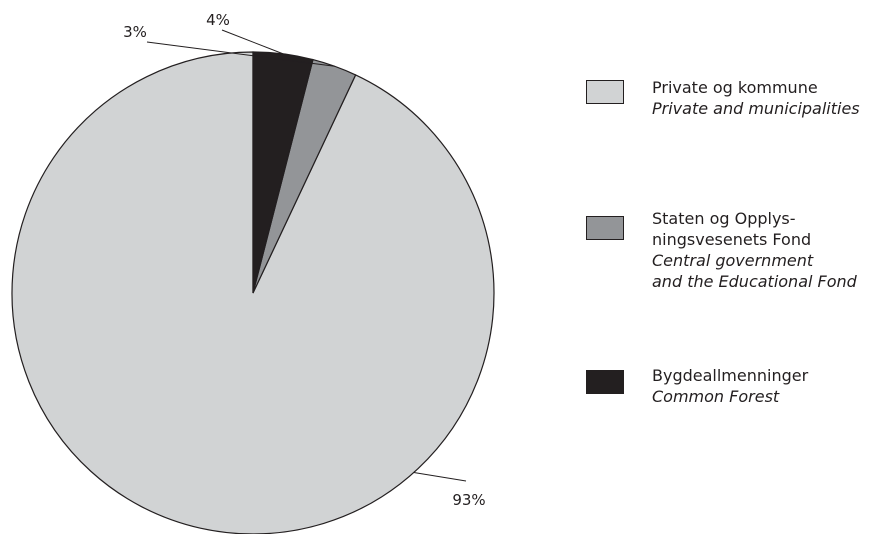 This screenshot has height=534, width=888. I want to click on legend-label-common-forest: Bygdeallmenninger, so click(730, 375).